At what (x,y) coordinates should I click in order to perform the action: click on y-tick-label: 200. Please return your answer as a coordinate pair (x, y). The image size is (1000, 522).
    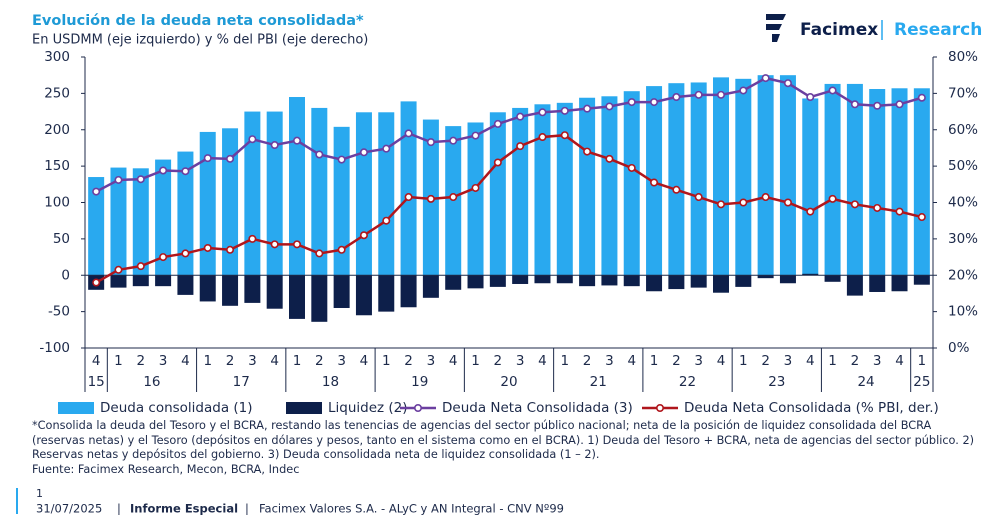
    Looking at the image, I should click on (57, 130).